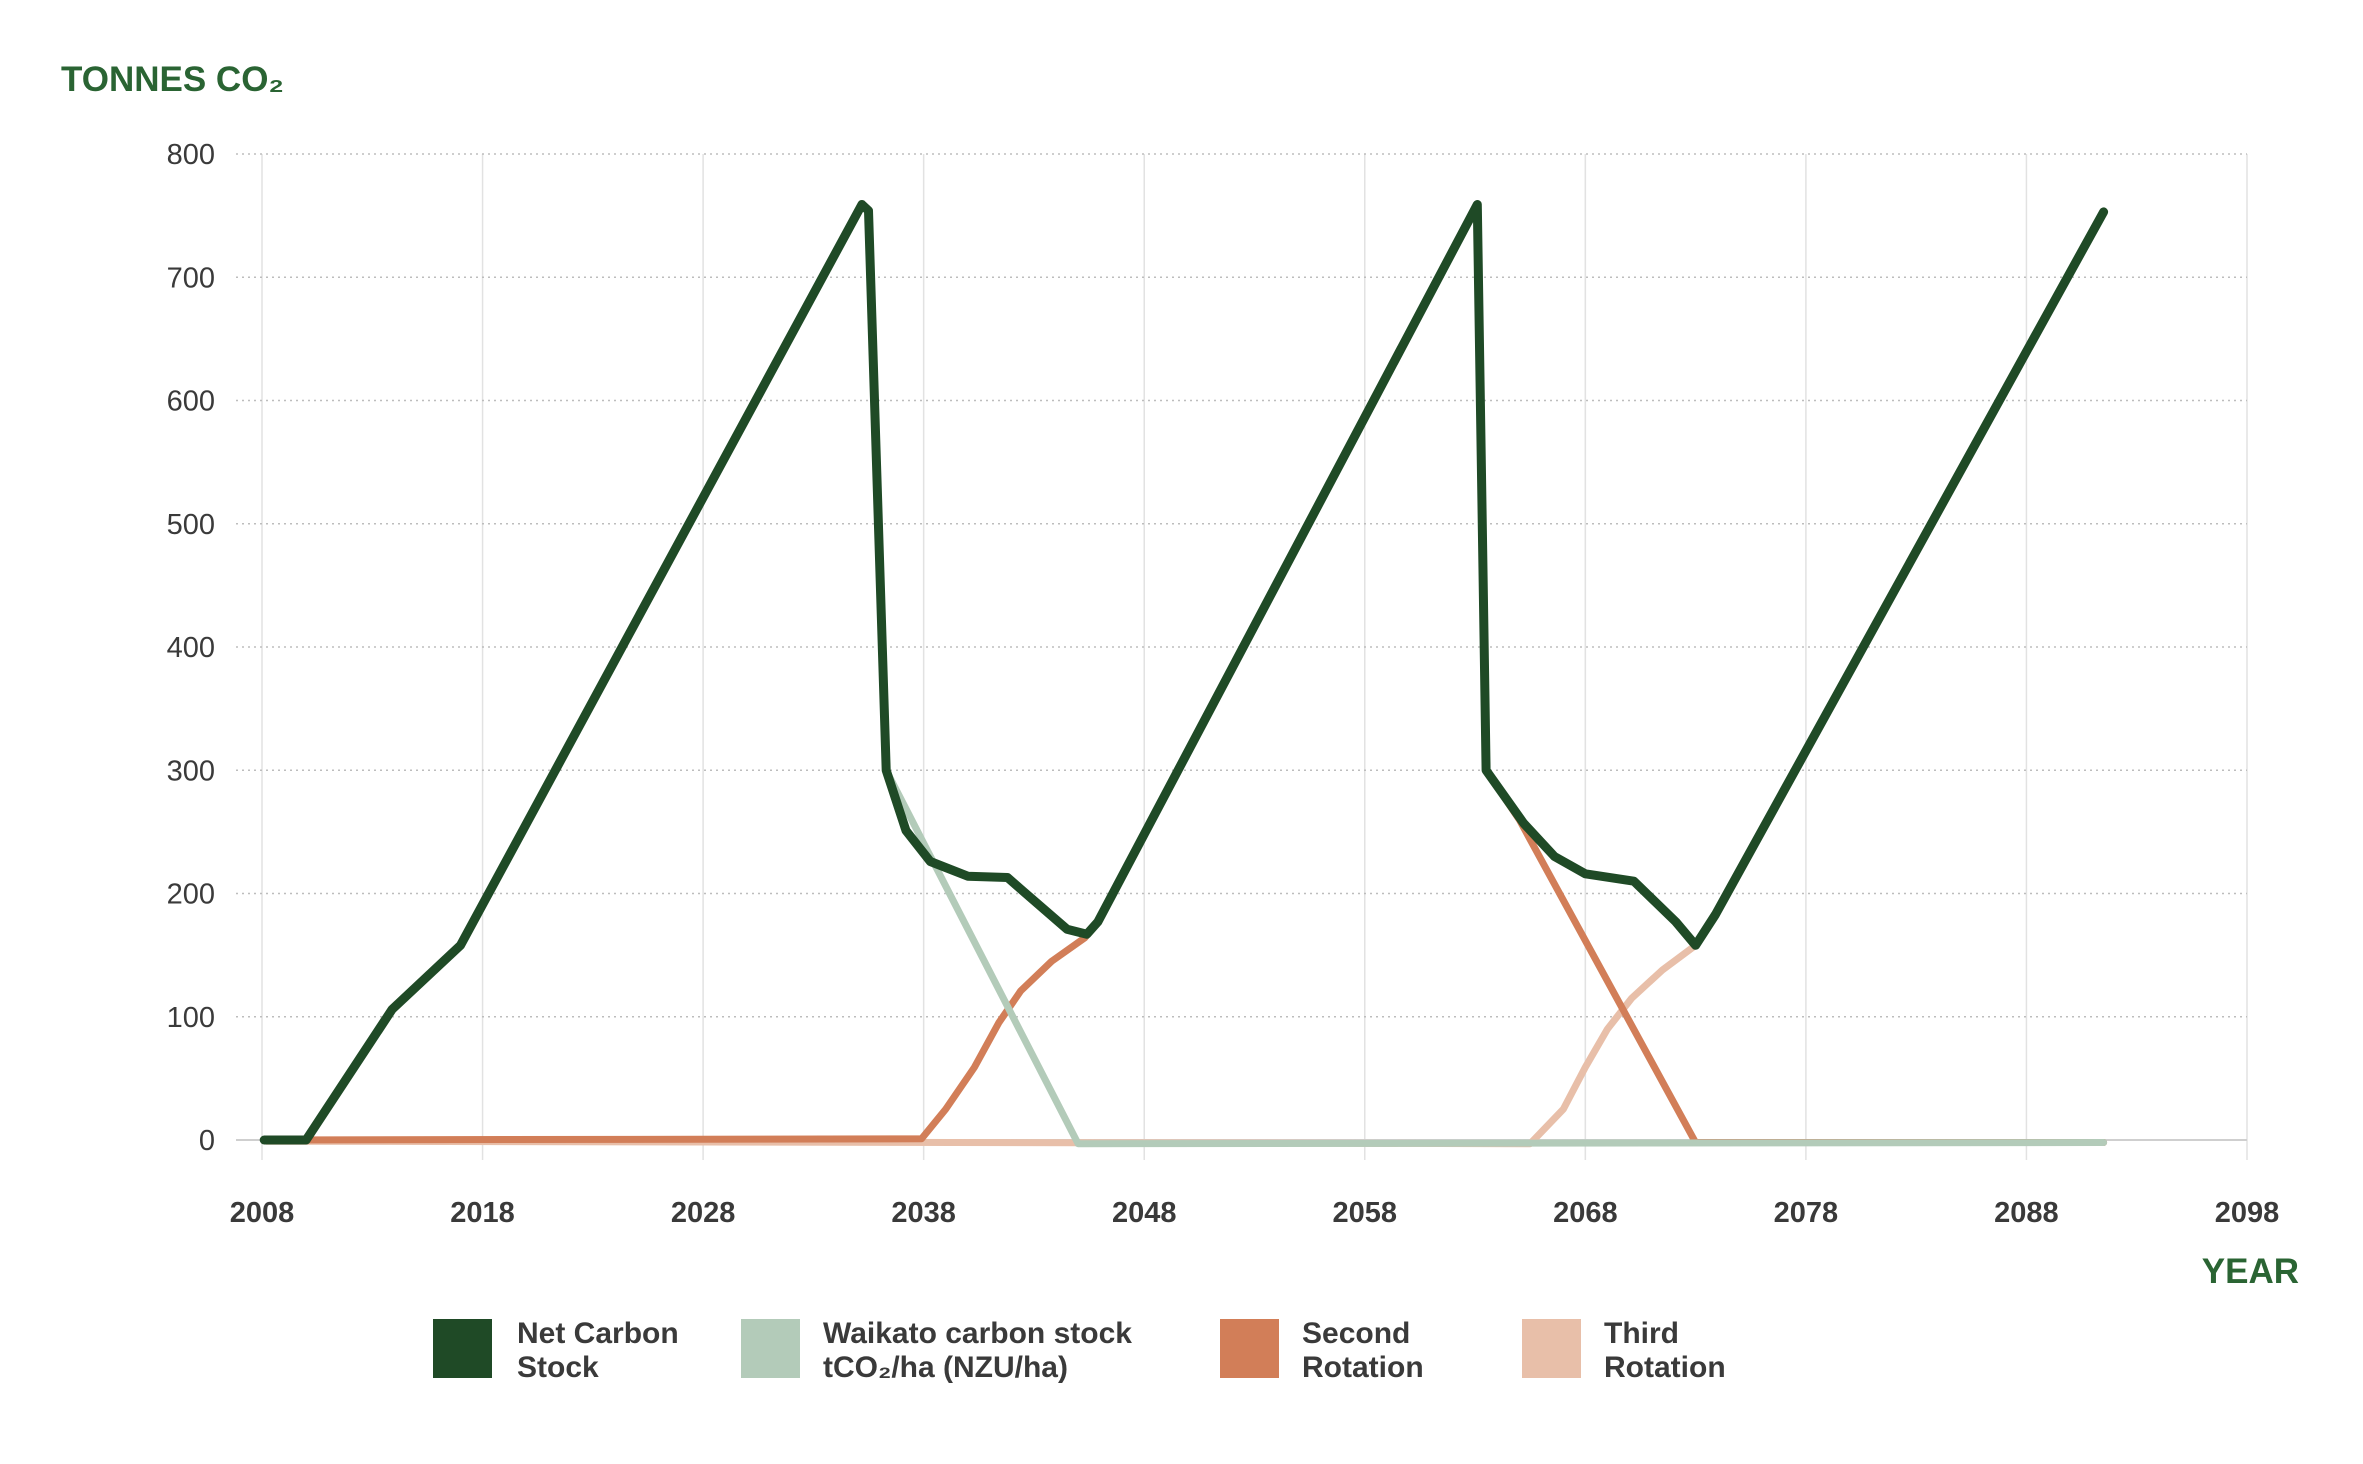 The height and width of the screenshot is (1464, 2363). Describe the element at coordinates (703, 1213) in the screenshot. I see `x-tick-label: 2028` at that location.